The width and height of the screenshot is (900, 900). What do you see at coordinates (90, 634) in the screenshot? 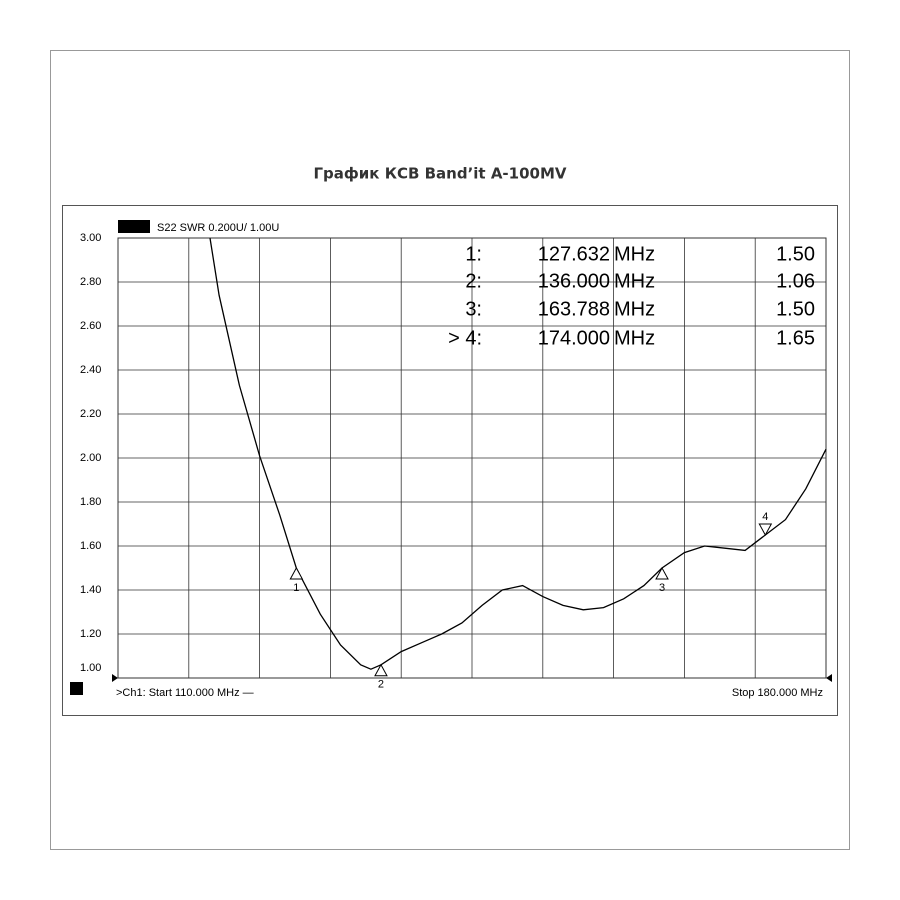
I see `y-tick-label: 1.20` at bounding box center [90, 634].